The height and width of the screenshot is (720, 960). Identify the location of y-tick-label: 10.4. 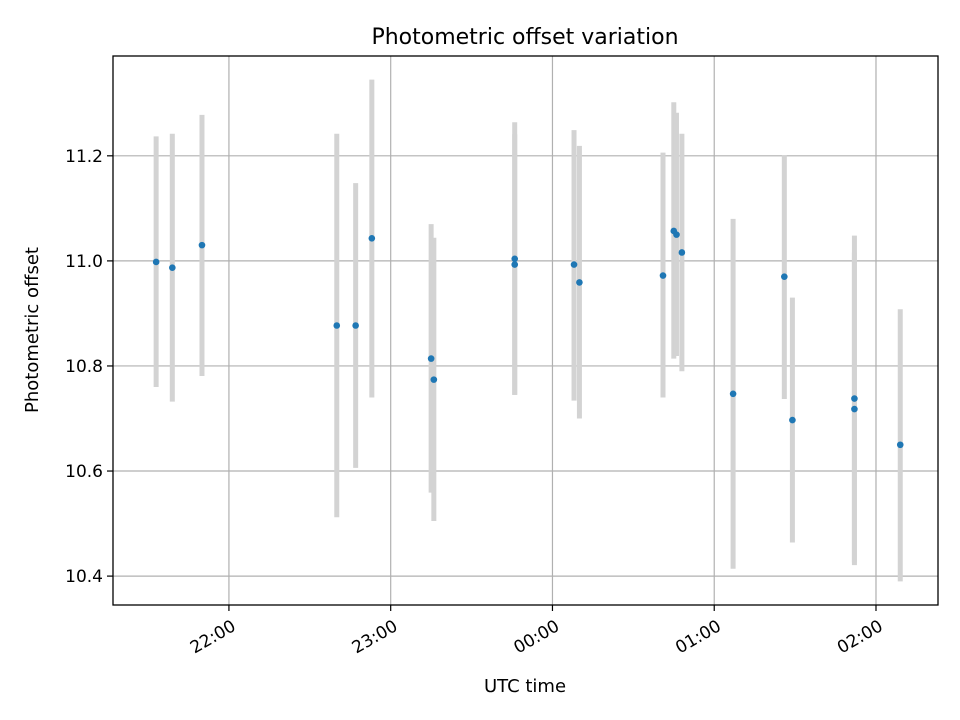
(84, 577).